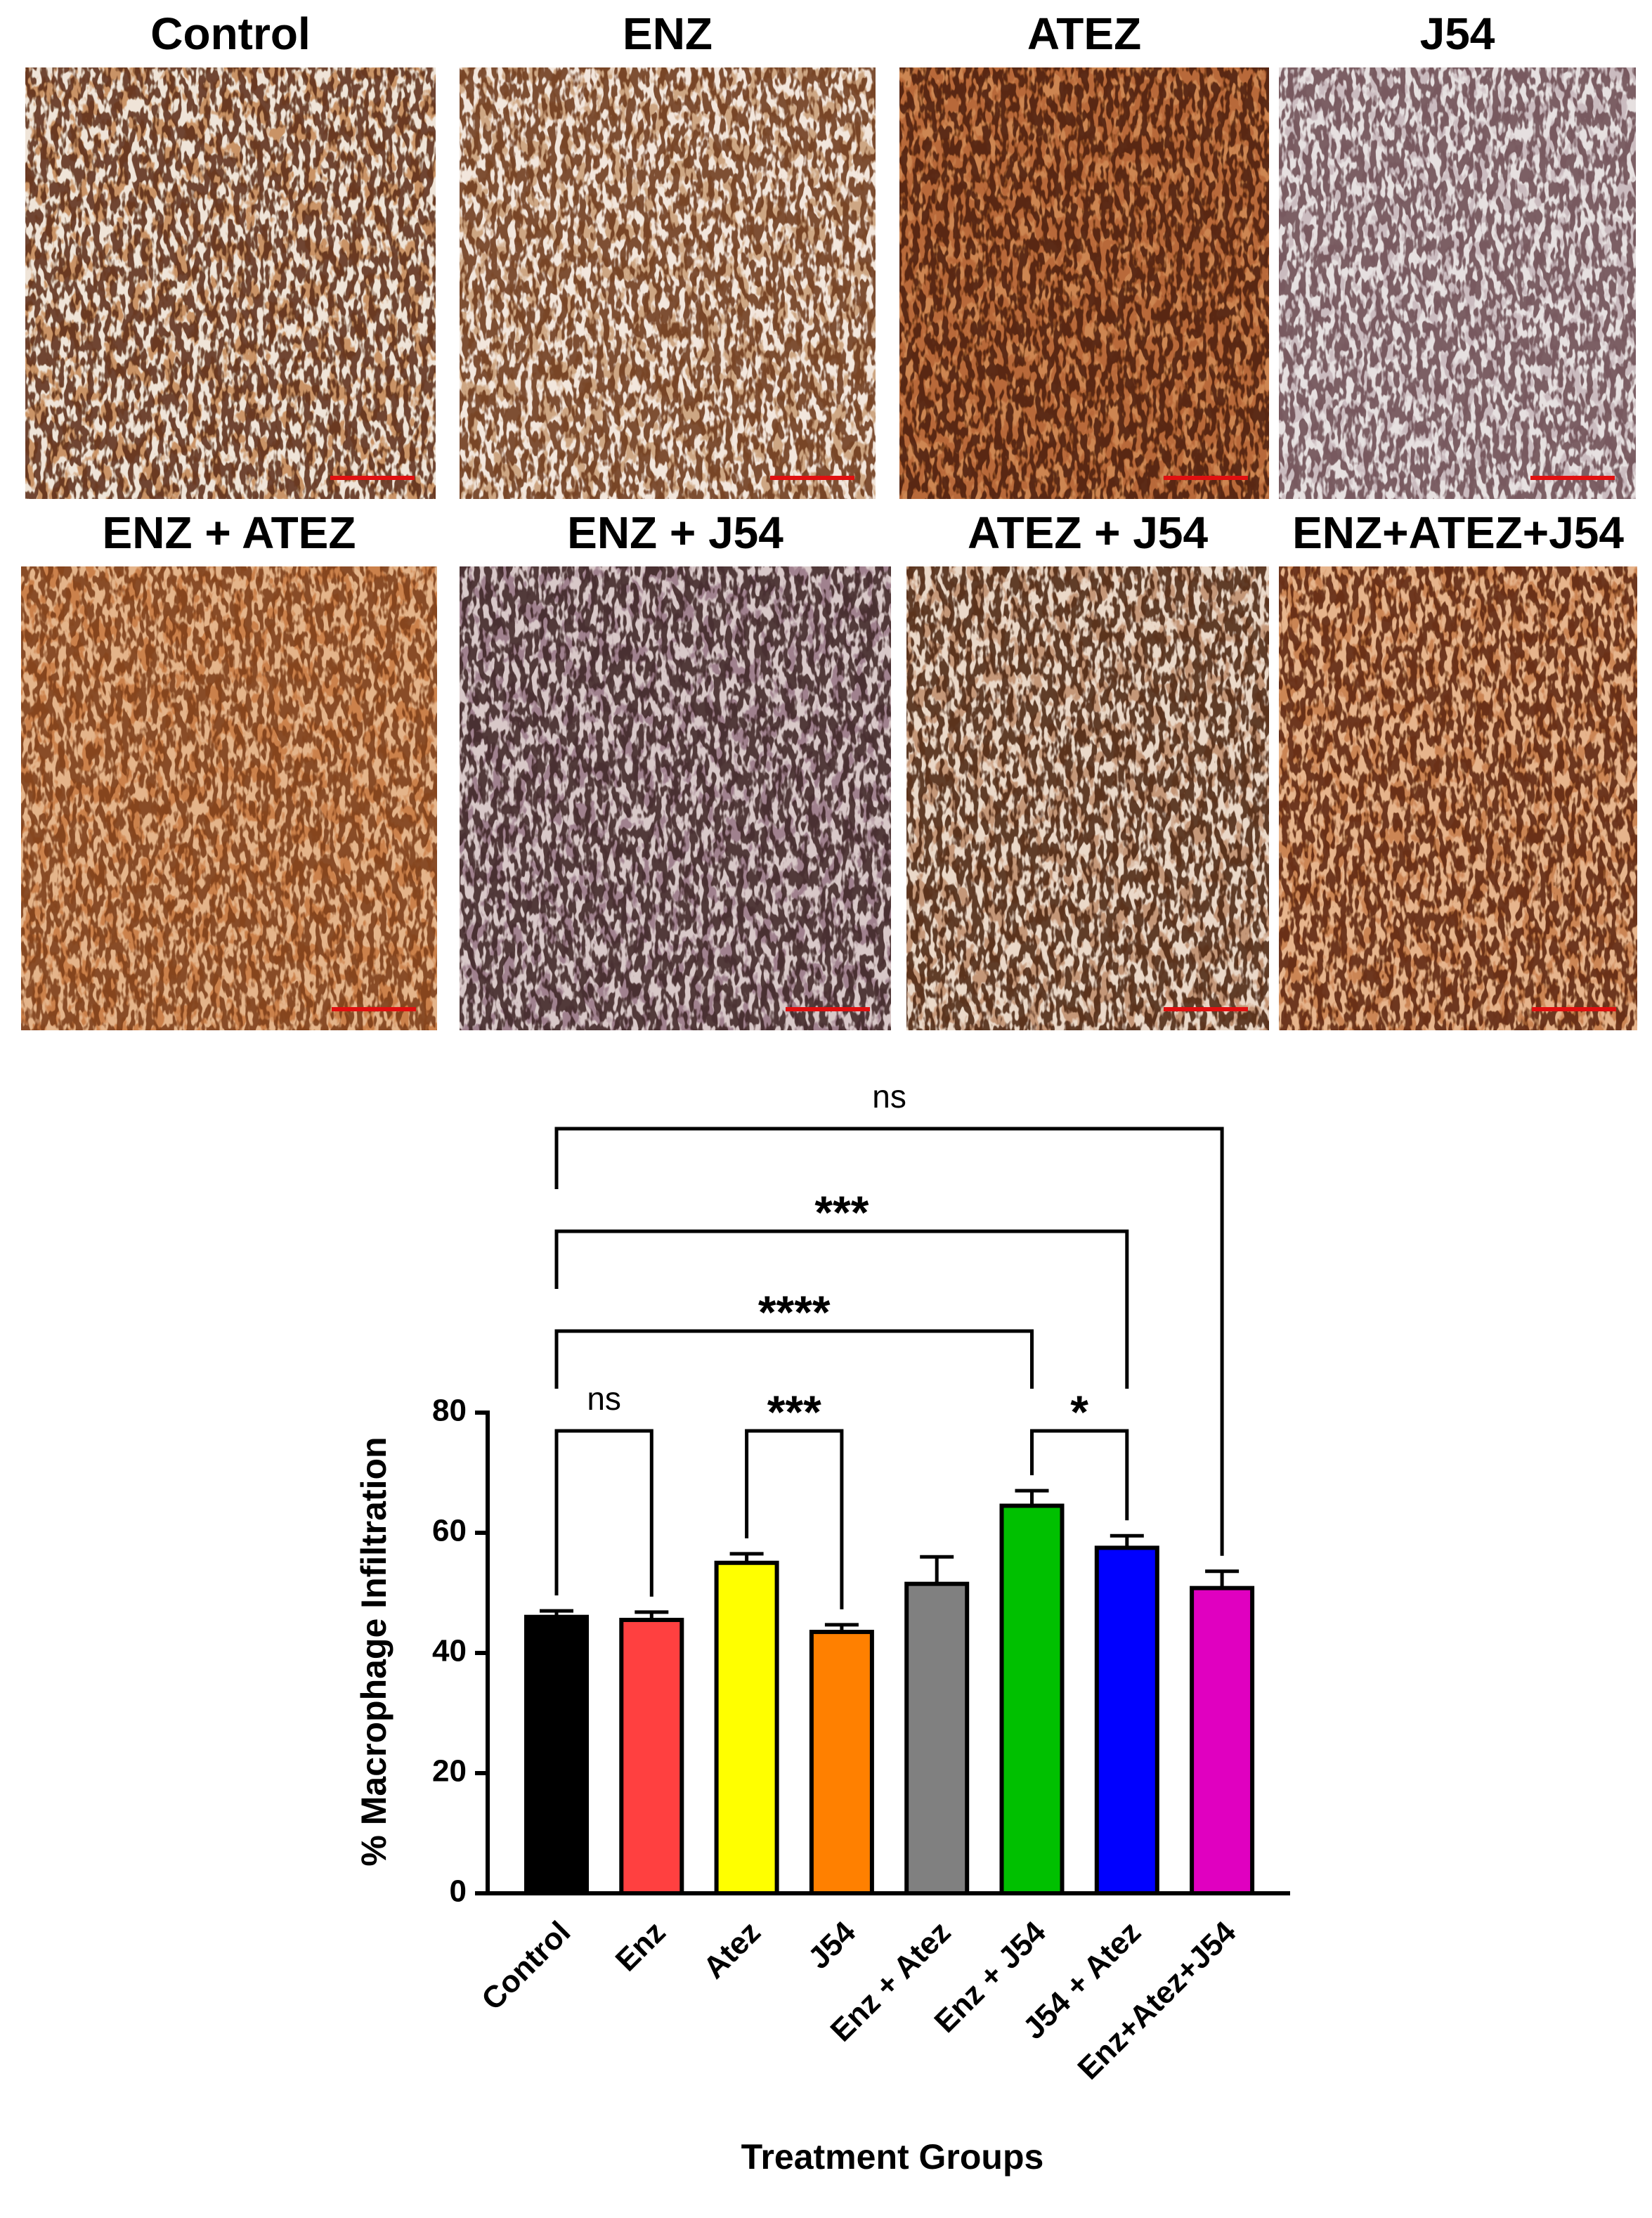 The image size is (1652, 2218). Describe the element at coordinates (668, 33) in the screenshot. I see `panel-title: ENZ` at that location.